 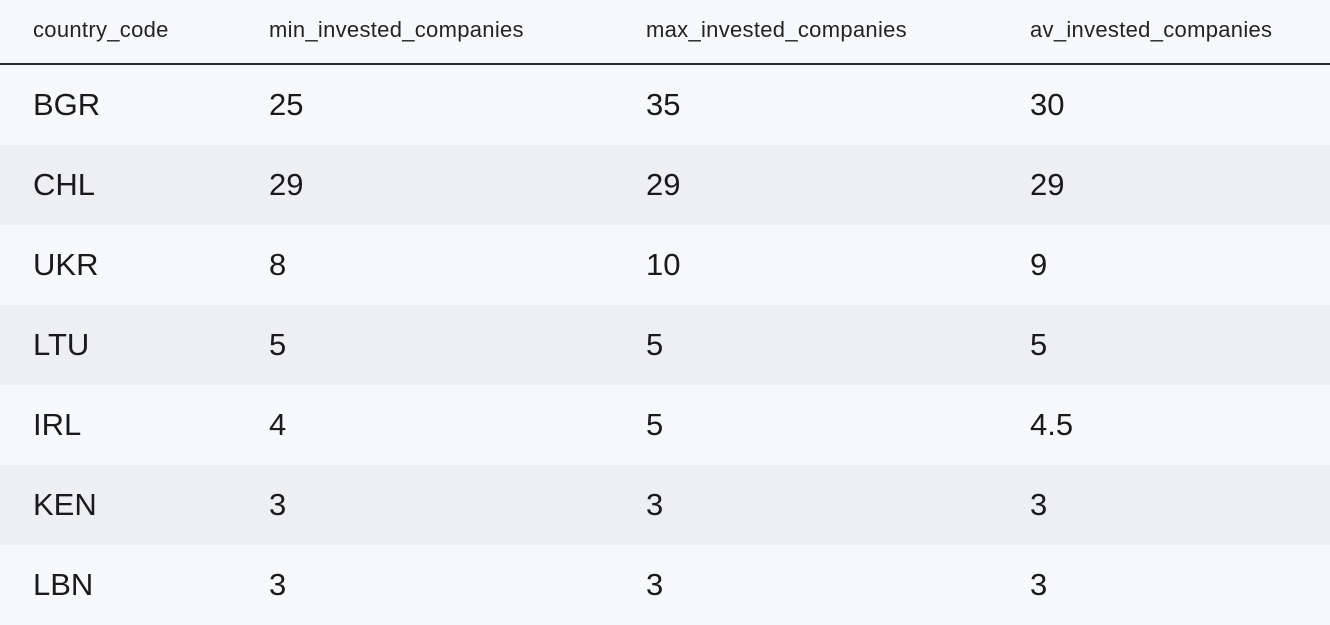 What do you see at coordinates (665, 425) in the screenshot?
I see `table-row: IRL 4 5 4.5` at bounding box center [665, 425].